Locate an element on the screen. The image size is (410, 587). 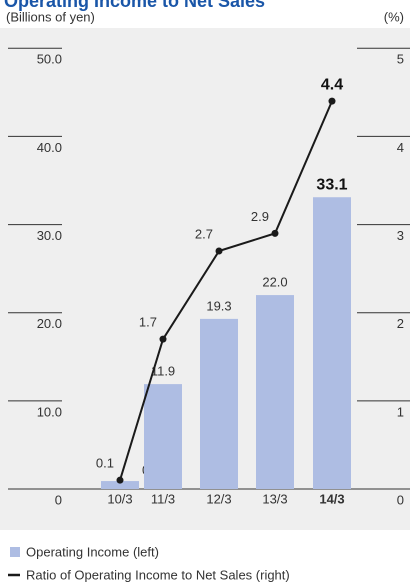
y-axis-label: (Billions of yen) is located at coordinates (50, 16).